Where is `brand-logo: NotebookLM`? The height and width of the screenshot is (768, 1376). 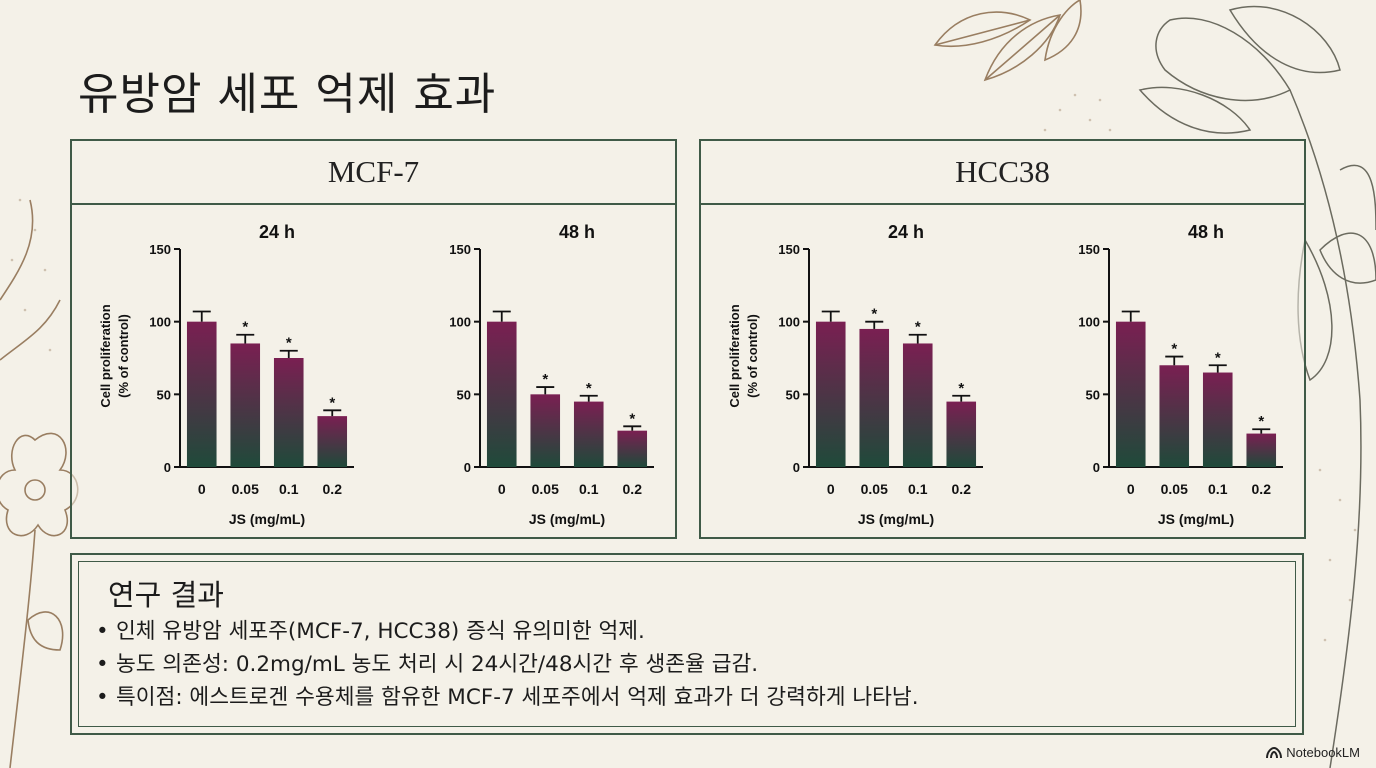 brand-logo: NotebookLM is located at coordinates (1313, 752).